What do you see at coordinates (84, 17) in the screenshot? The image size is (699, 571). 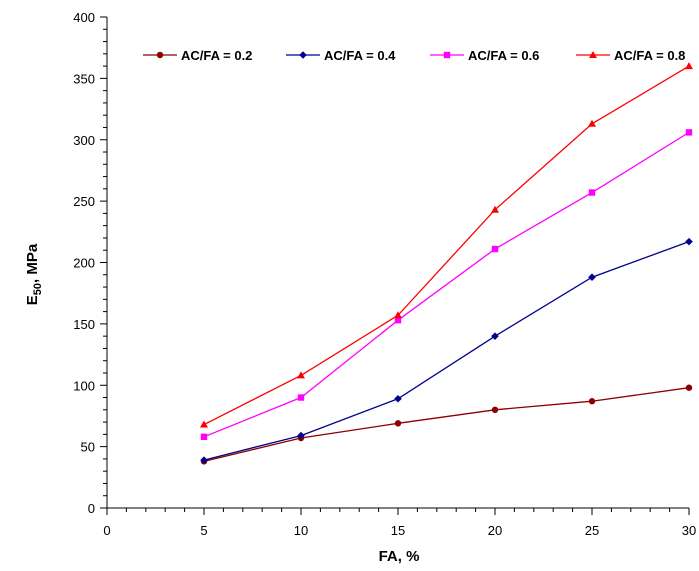 I see `y-tick-label: 400` at bounding box center [84, 17].